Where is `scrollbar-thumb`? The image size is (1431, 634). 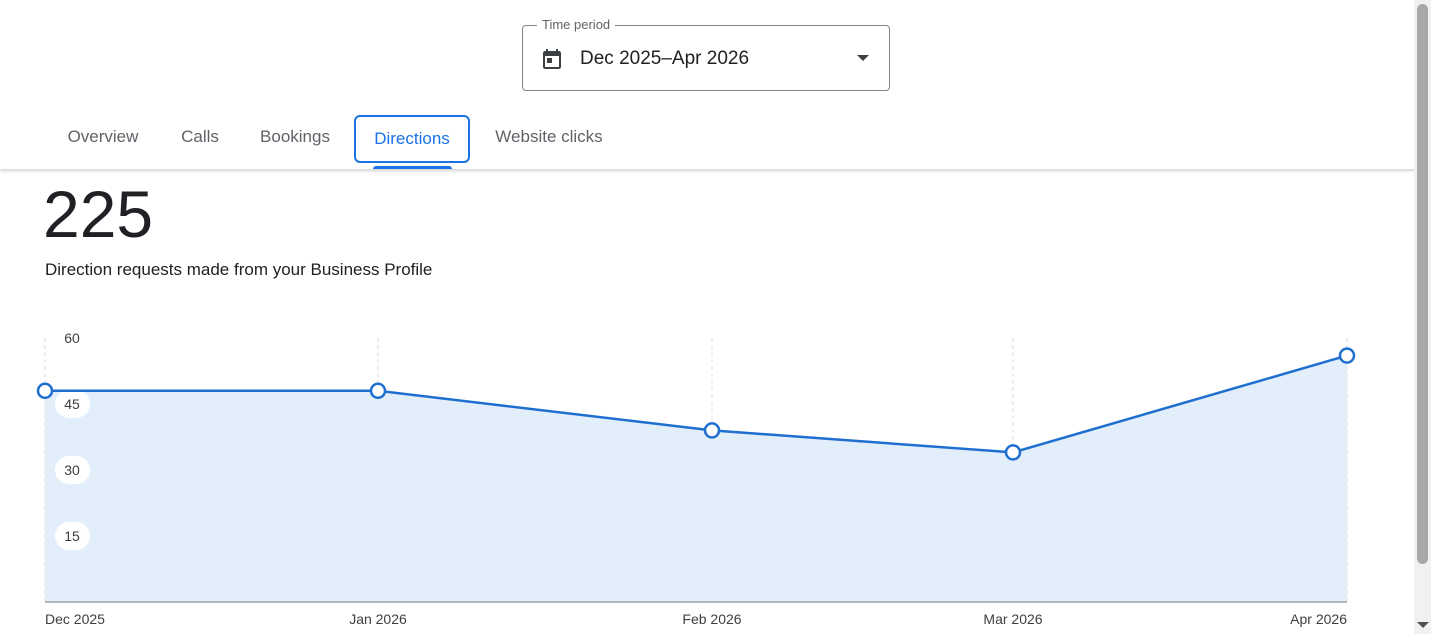
scrollbar-thumb is located at coordinates (1422, 284).